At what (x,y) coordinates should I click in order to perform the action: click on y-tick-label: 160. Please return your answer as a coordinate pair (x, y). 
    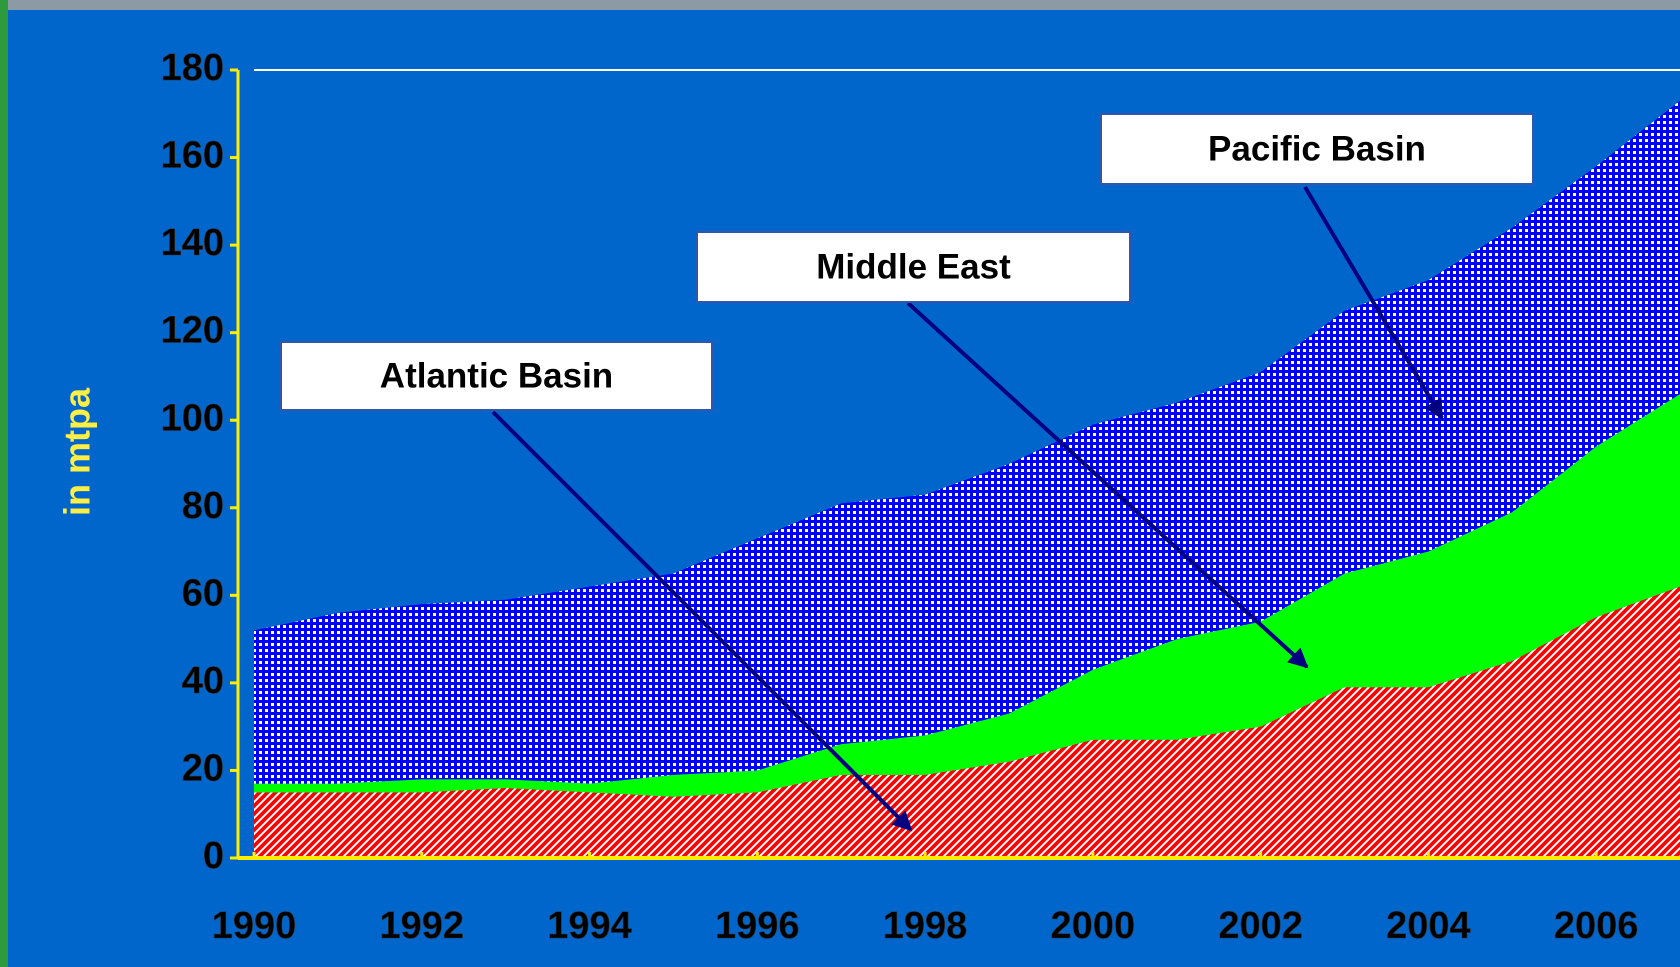
    Looking at the image, I should click on (192, 156).